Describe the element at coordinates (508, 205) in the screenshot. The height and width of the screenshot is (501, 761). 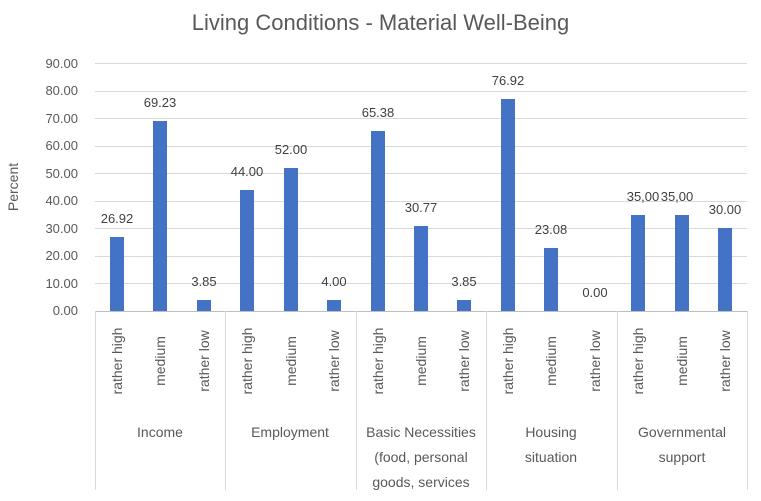
I see `bar-housing-rather-high` at that location.